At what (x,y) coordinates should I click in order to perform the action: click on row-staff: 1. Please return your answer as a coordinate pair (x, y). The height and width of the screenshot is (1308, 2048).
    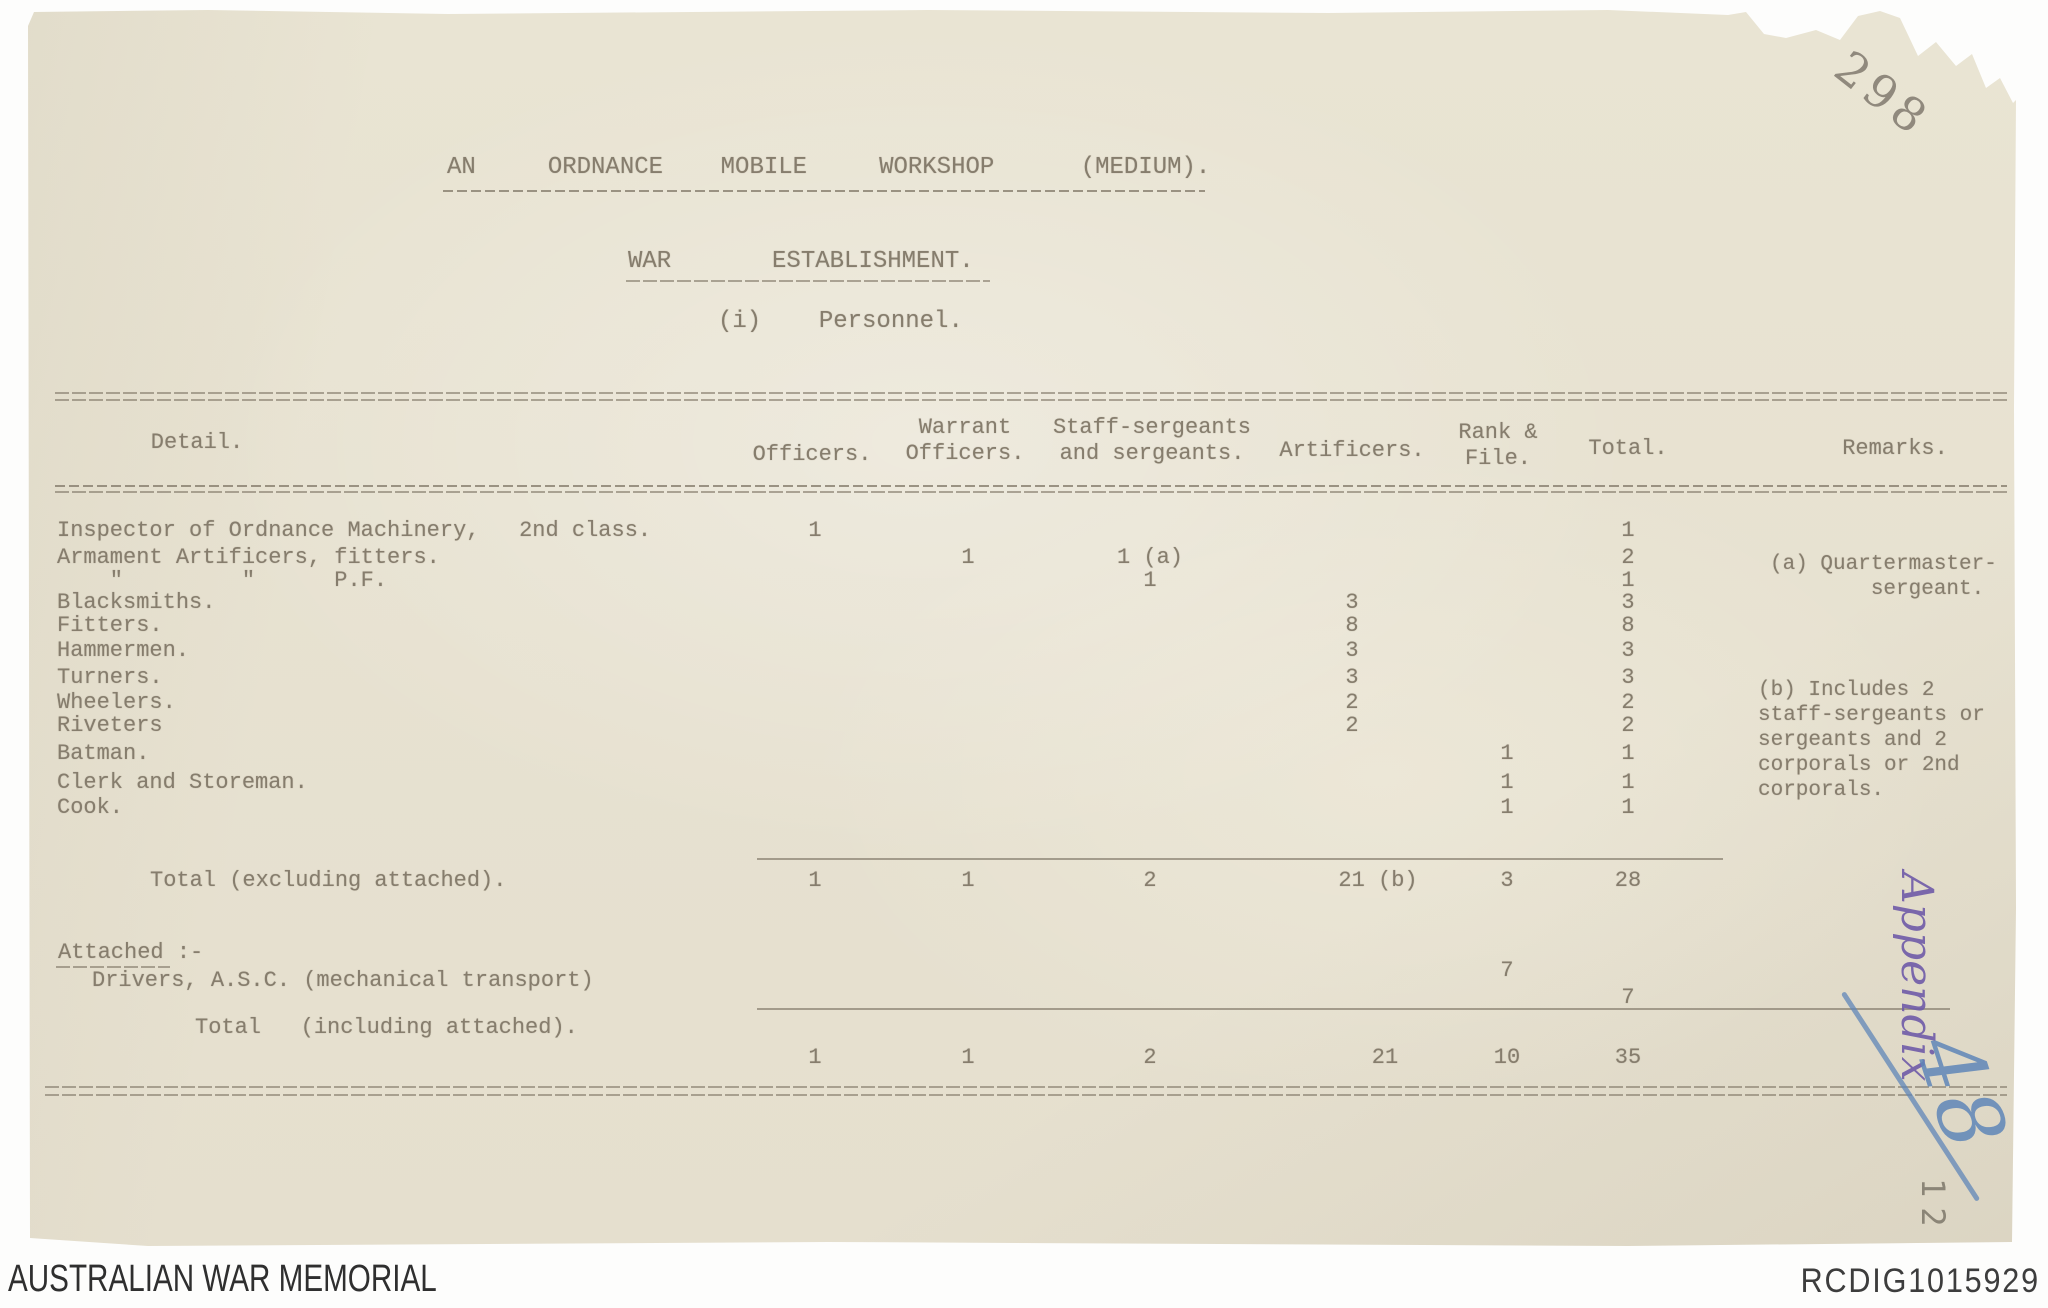
    Looking at the image, I should click on (1150, 580).